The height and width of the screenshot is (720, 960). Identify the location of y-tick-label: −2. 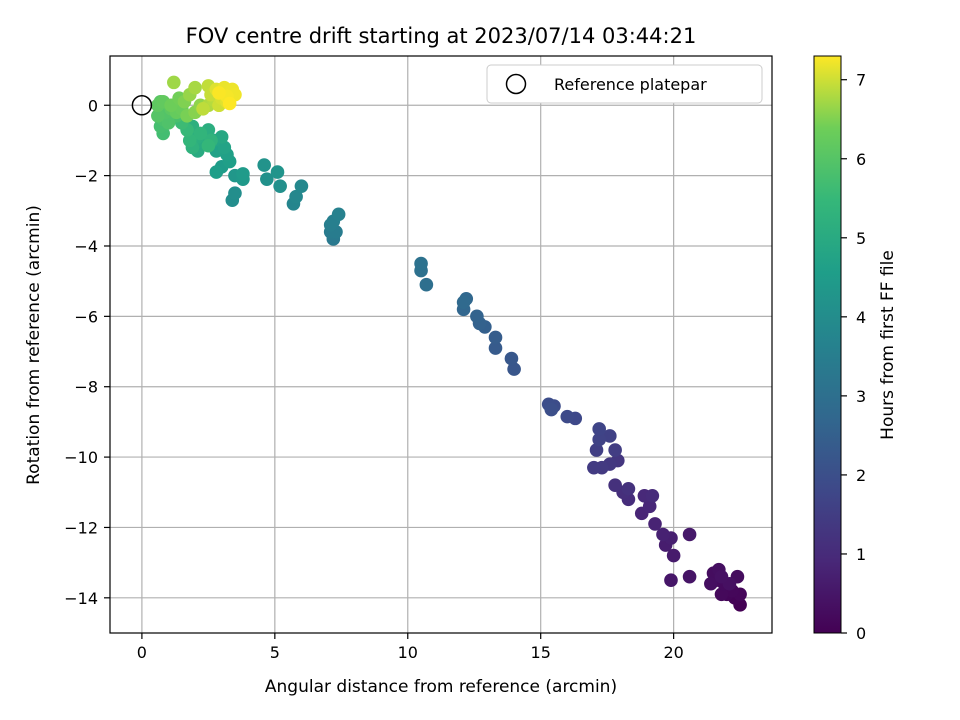
(86, 176).